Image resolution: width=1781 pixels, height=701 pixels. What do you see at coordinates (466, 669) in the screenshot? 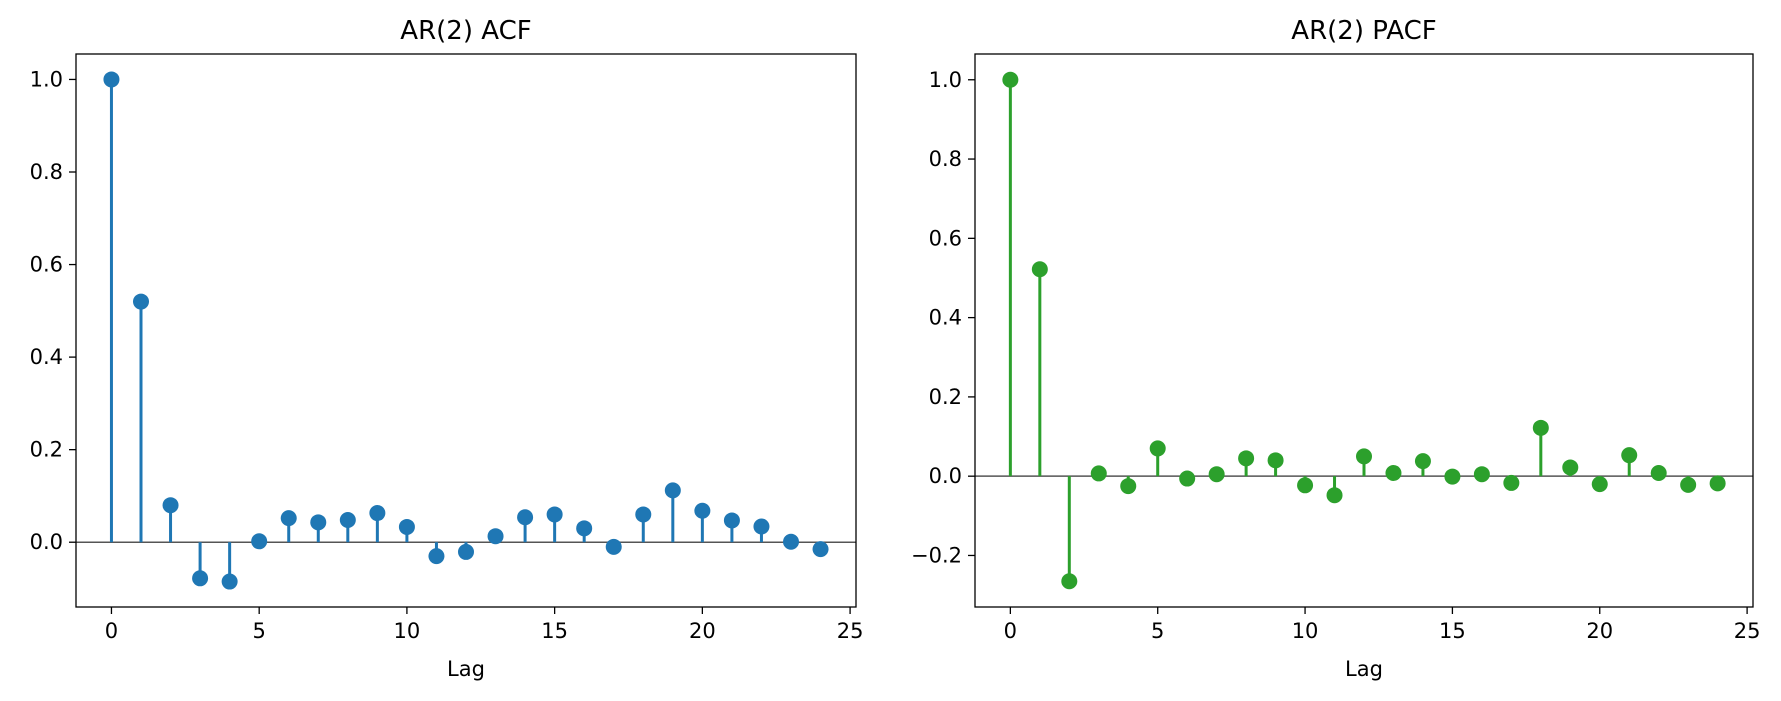
I see `acf-x-axis-label: Lag` at bounding box center [466, 669].